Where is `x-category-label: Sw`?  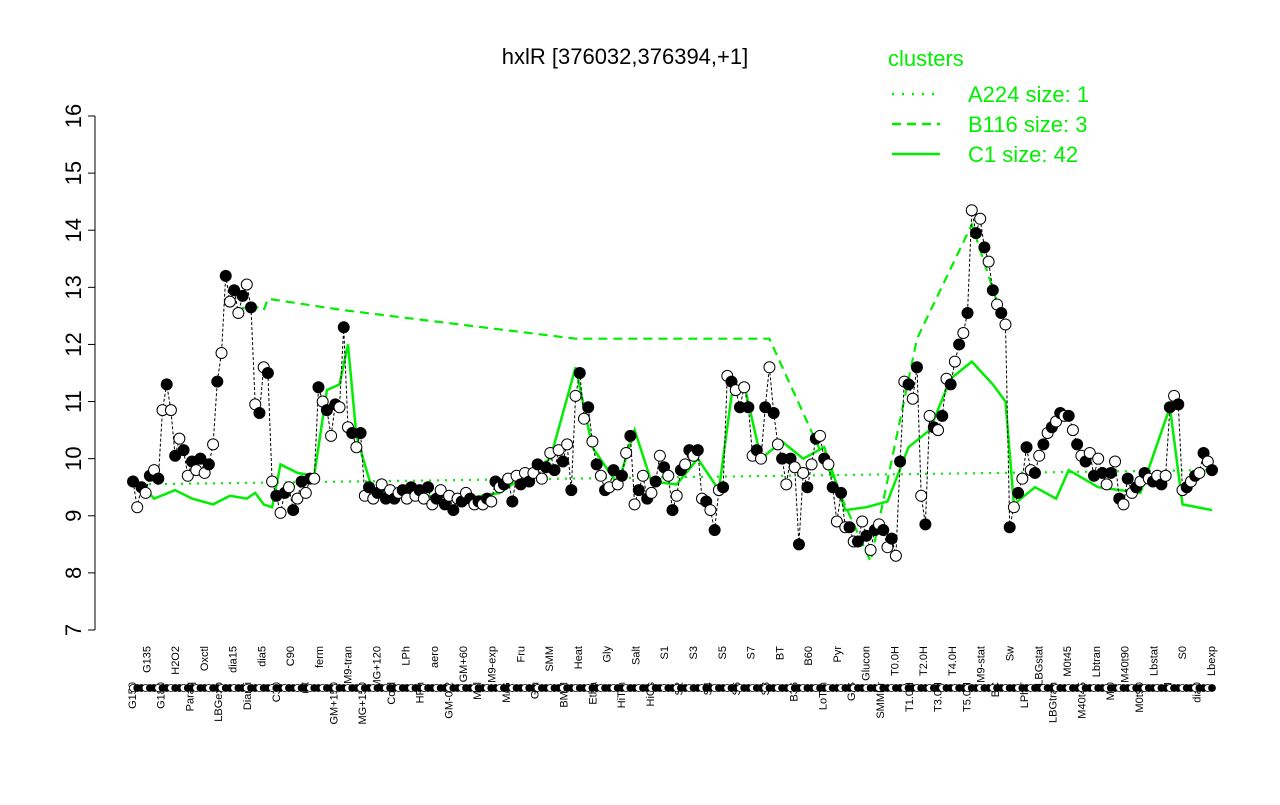
x-category-label: Sw is located at coordinates (1010, 653).